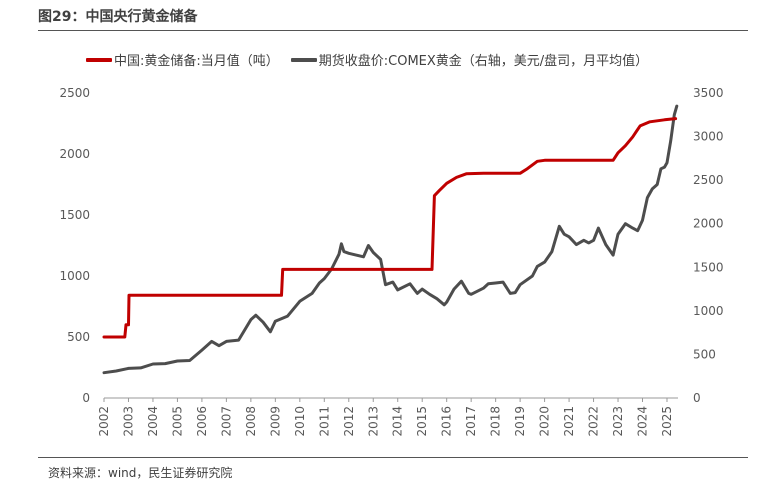  Describe the element at coordinates (708, 267) in the screenshot. I see `y-right-tick-label: 1500` at that location.